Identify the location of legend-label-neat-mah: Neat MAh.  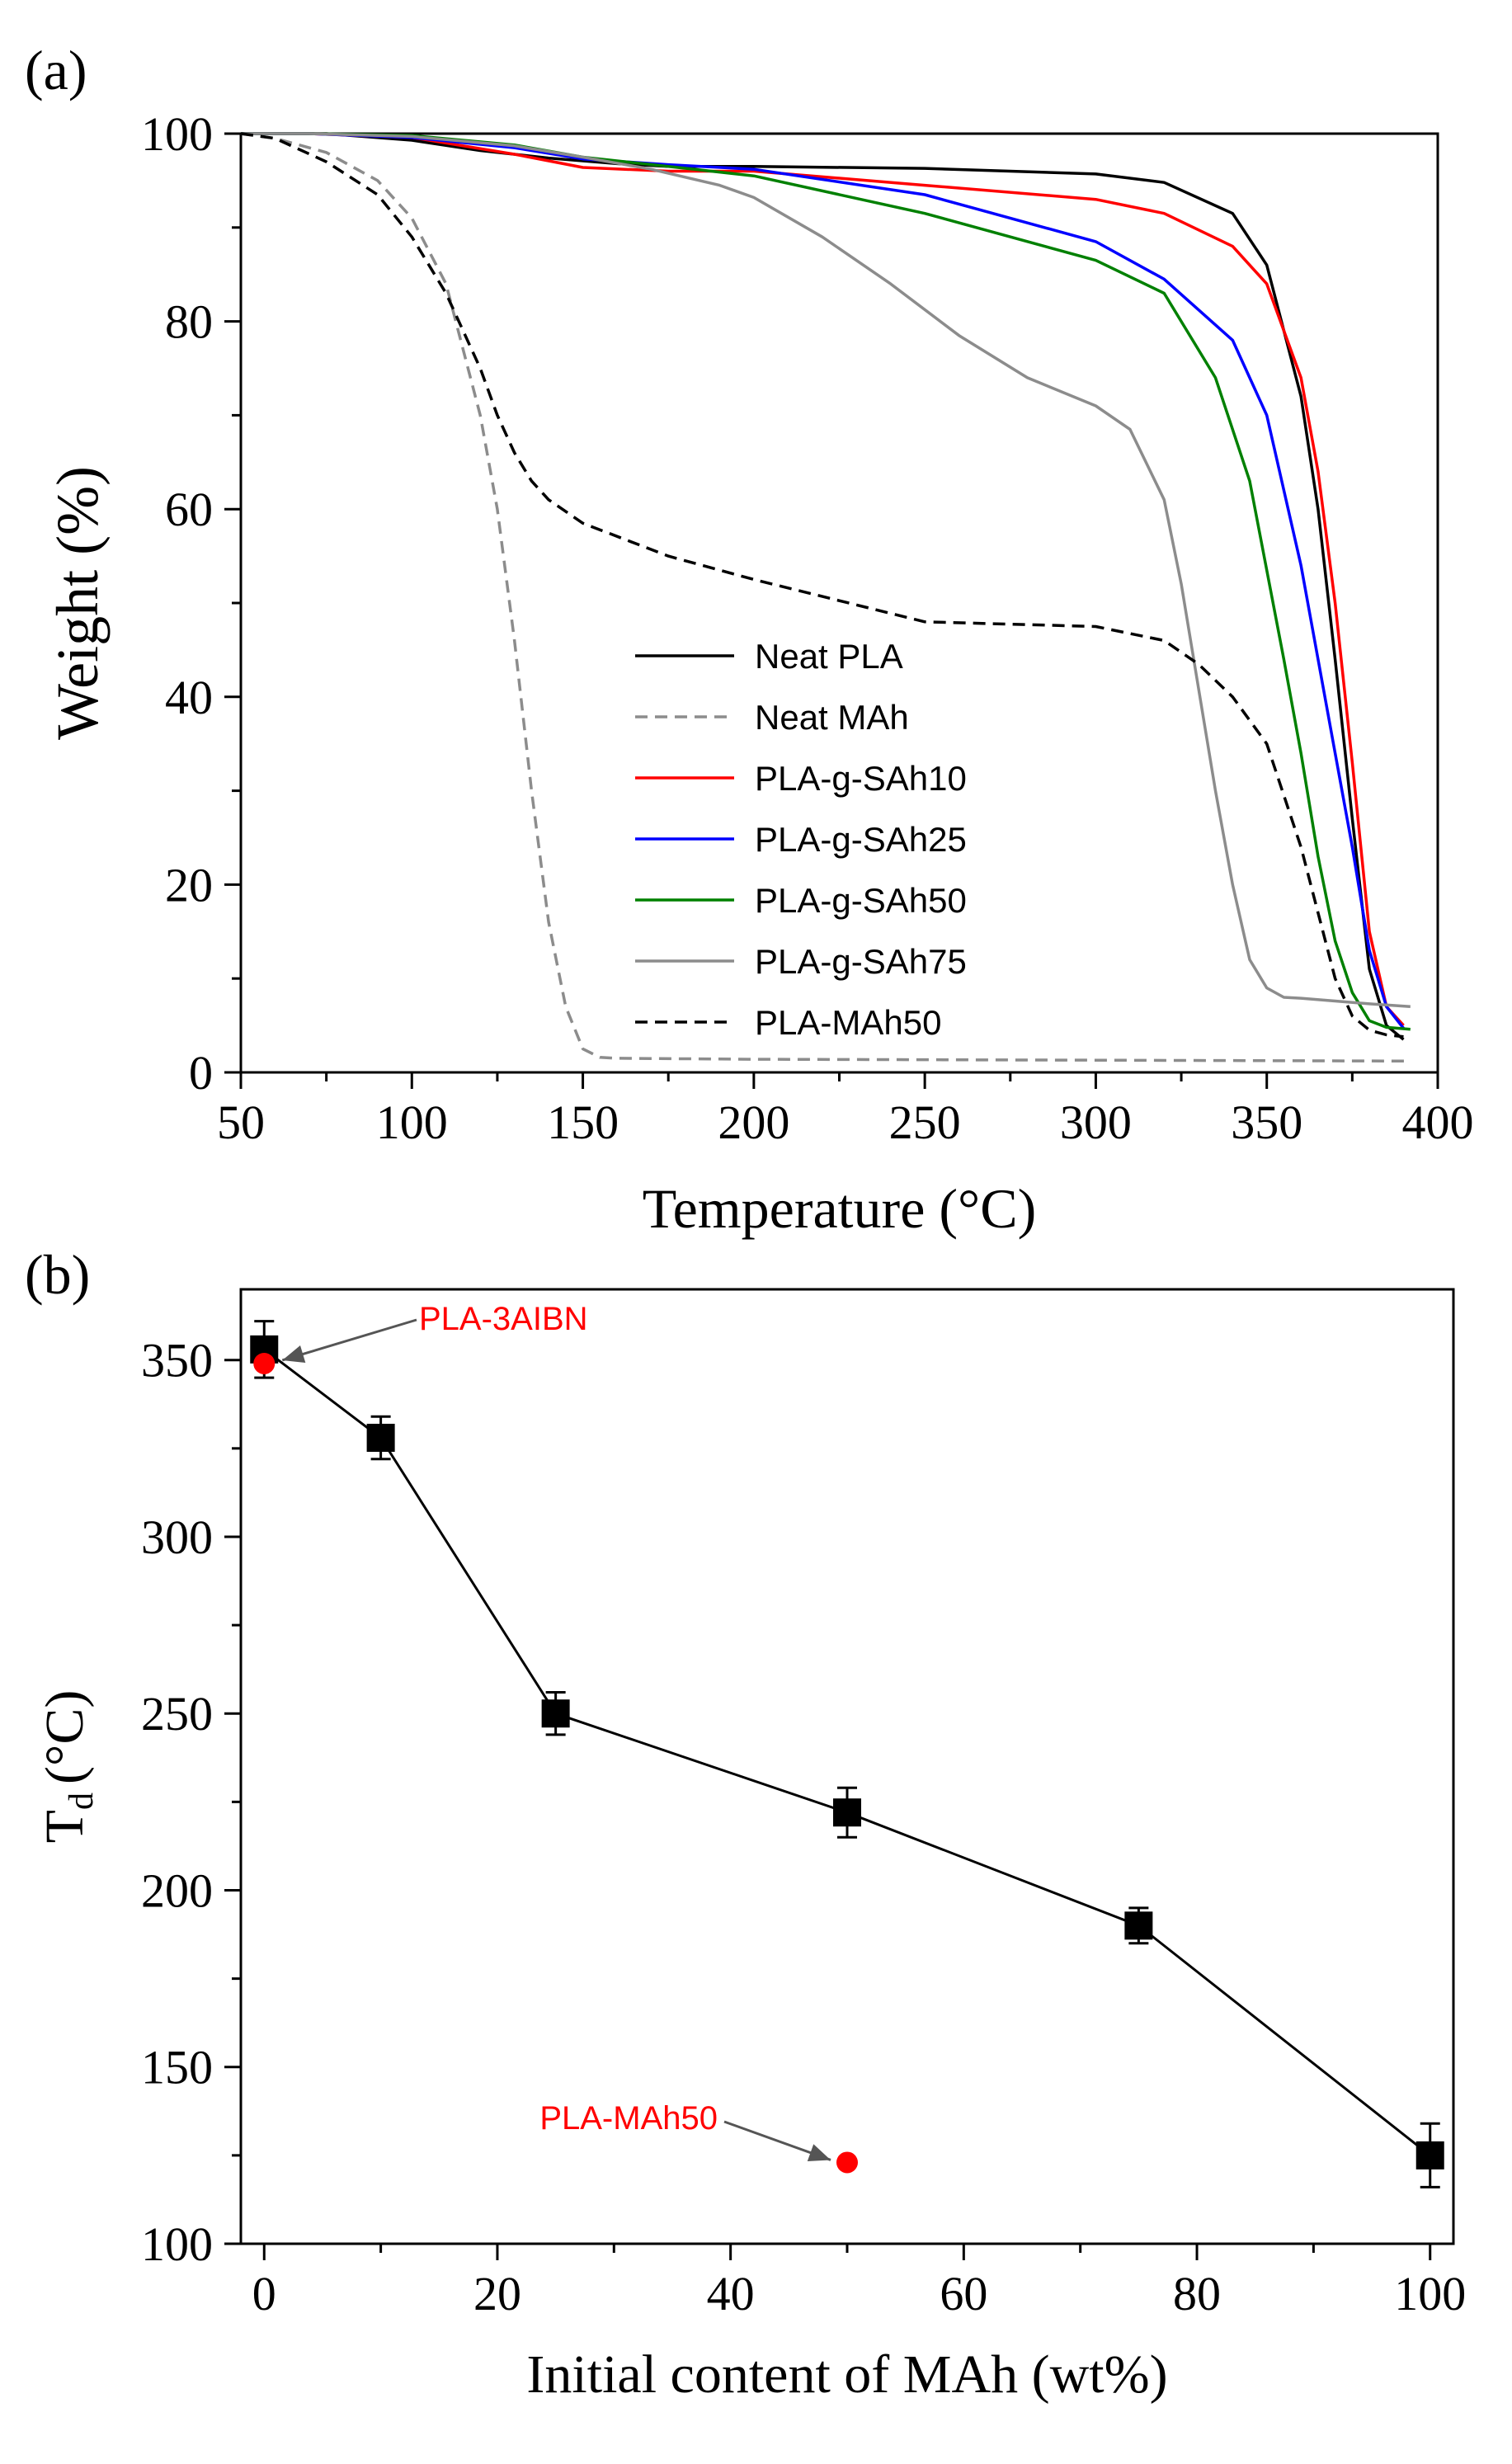
(832, 717).